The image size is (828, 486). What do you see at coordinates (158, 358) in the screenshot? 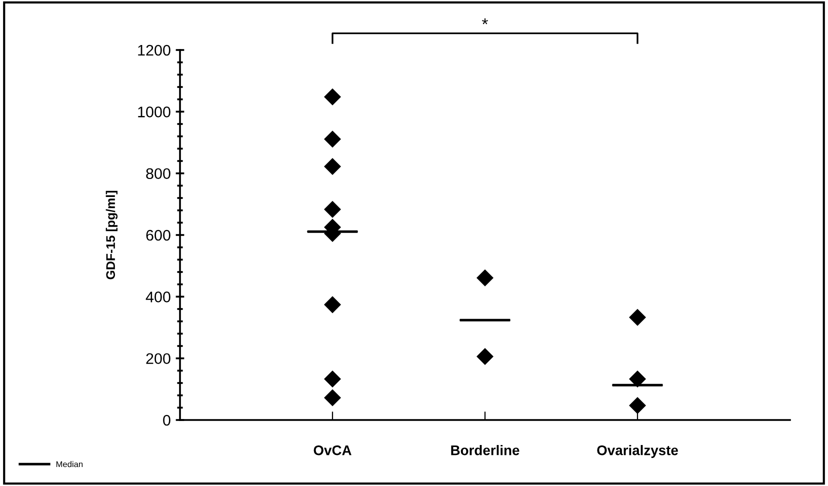
I see `y-tick-label: 200` at bounding box center [158, 358].